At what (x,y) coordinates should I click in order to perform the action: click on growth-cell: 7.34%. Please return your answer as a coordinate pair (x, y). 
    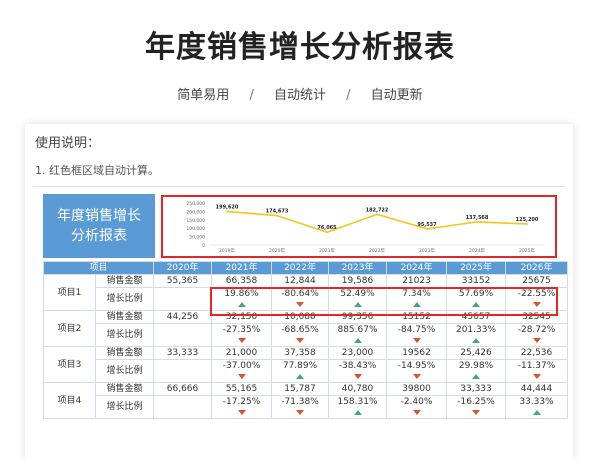
    Looking at the image, I should click on (417, 294).